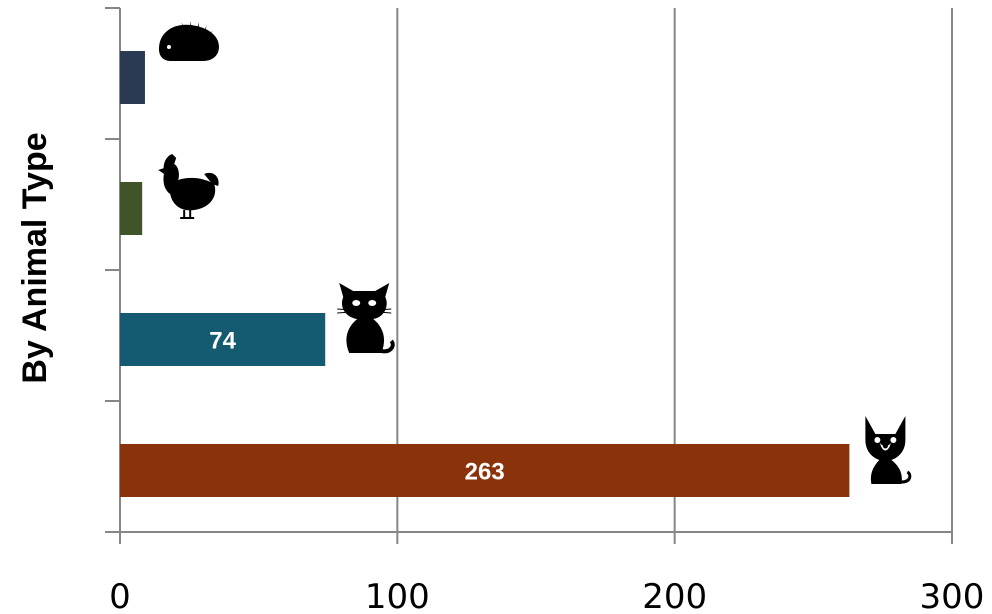  What do you see at coordinates (372, 303) in the screenshot?
I see `cat-eye-right` at bounding box center [372, 303].